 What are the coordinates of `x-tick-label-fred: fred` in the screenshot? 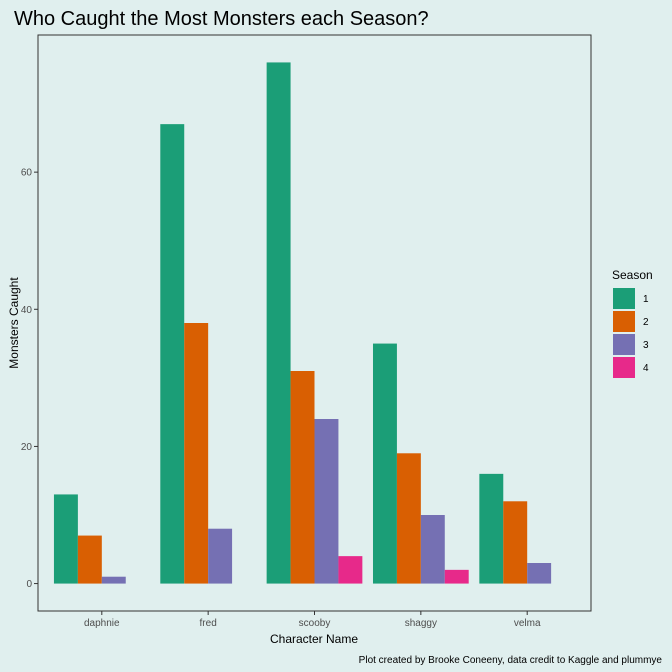 It's located at (208, 623).